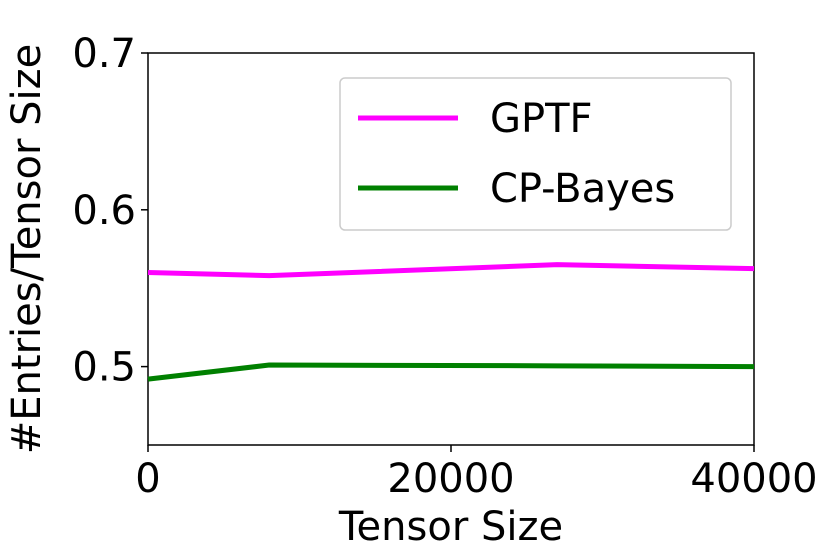 Image resolution: width=831 pixels, height=557 pixels. What do you see at coordinates (450, 527) in the screenshot?
I see `x-axis-label: Tensor Size` at bounding box center [450, 527].